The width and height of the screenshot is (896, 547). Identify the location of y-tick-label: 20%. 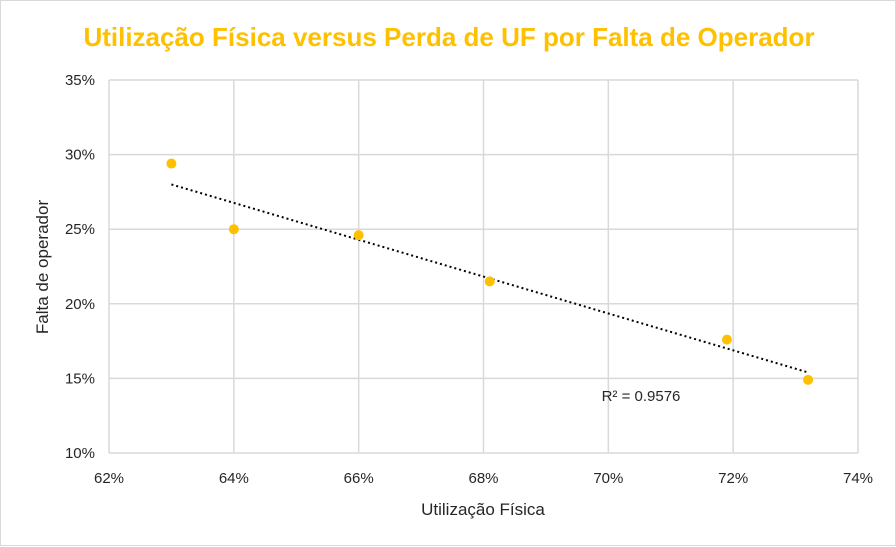
(80, 304).